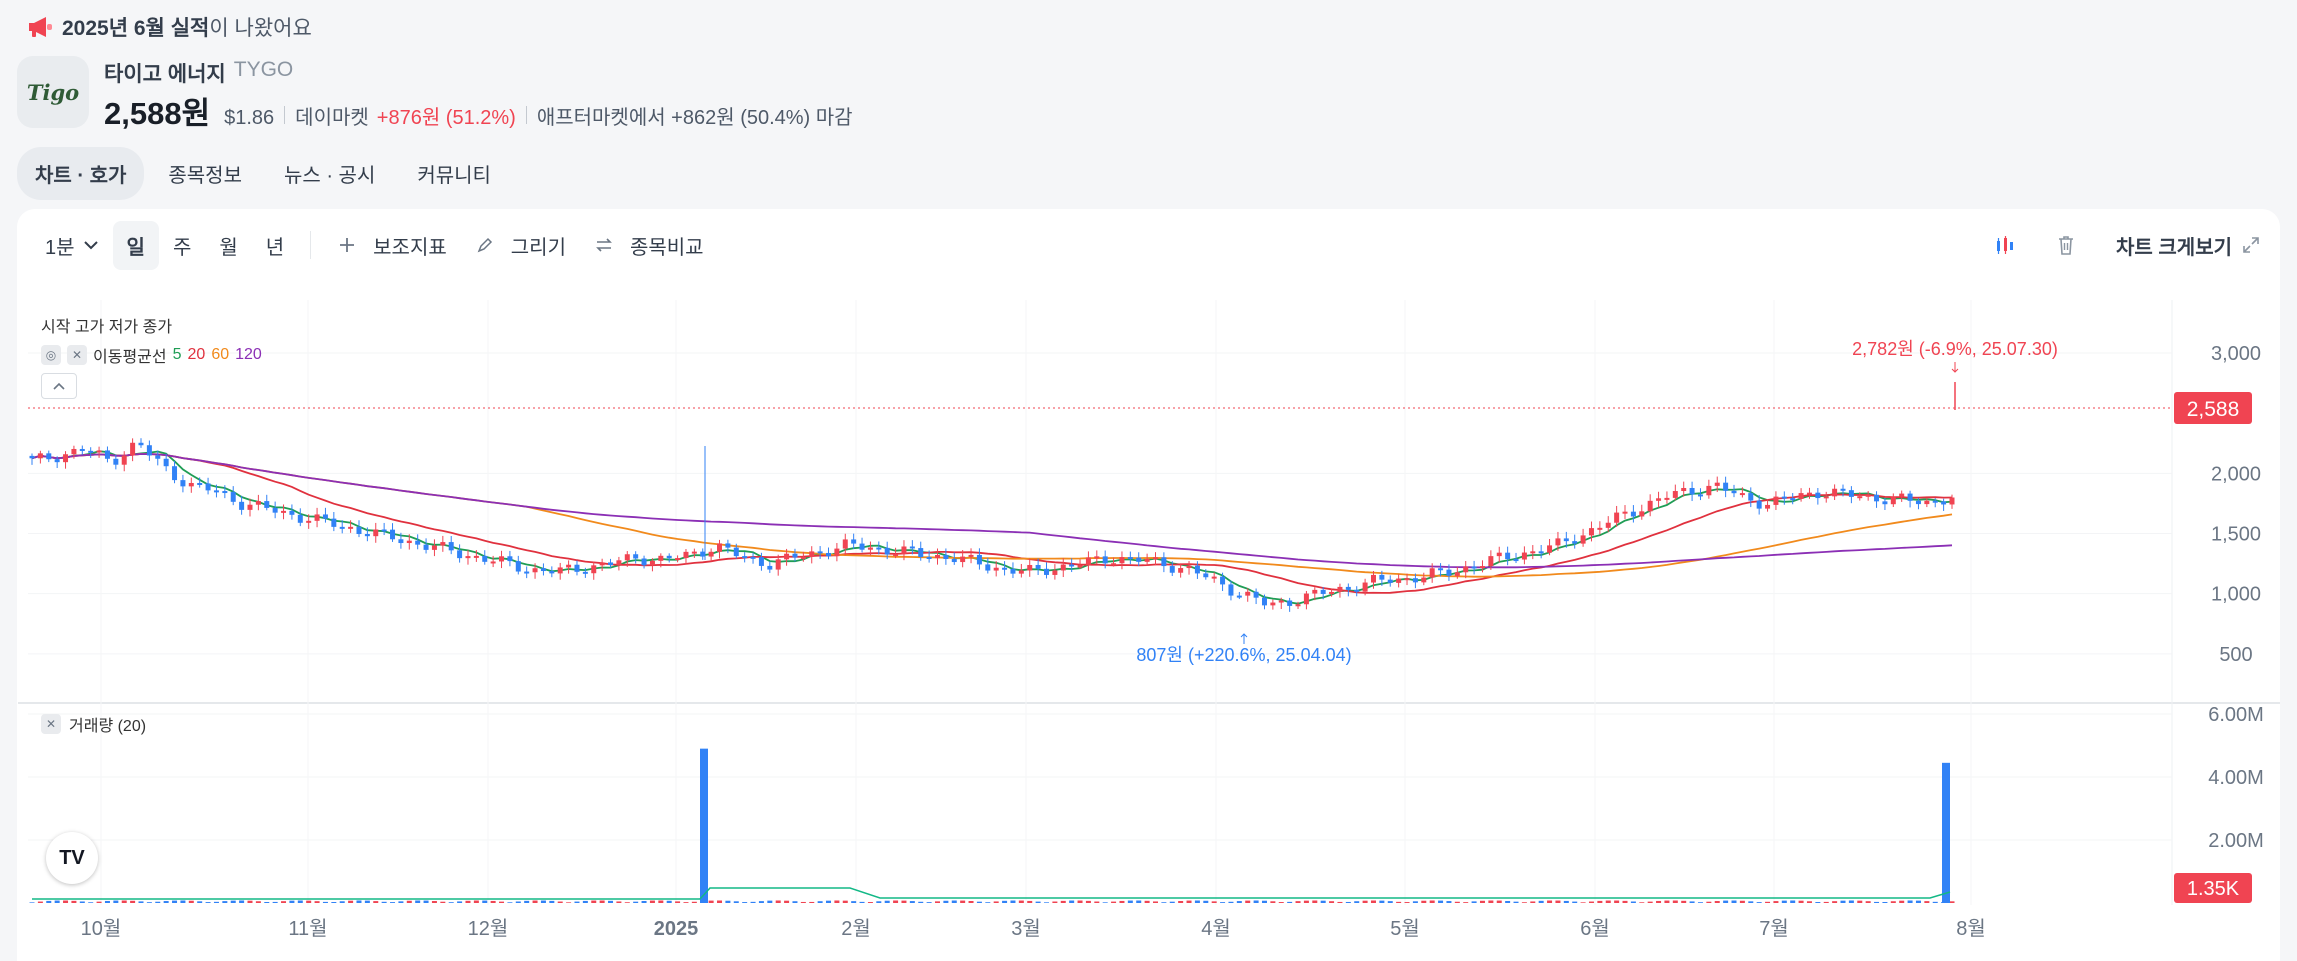 The image size is (2297, 961). Describe the element at coordinates (2213, 888) in the screenshot. I see `last-volume-badge` at that location.